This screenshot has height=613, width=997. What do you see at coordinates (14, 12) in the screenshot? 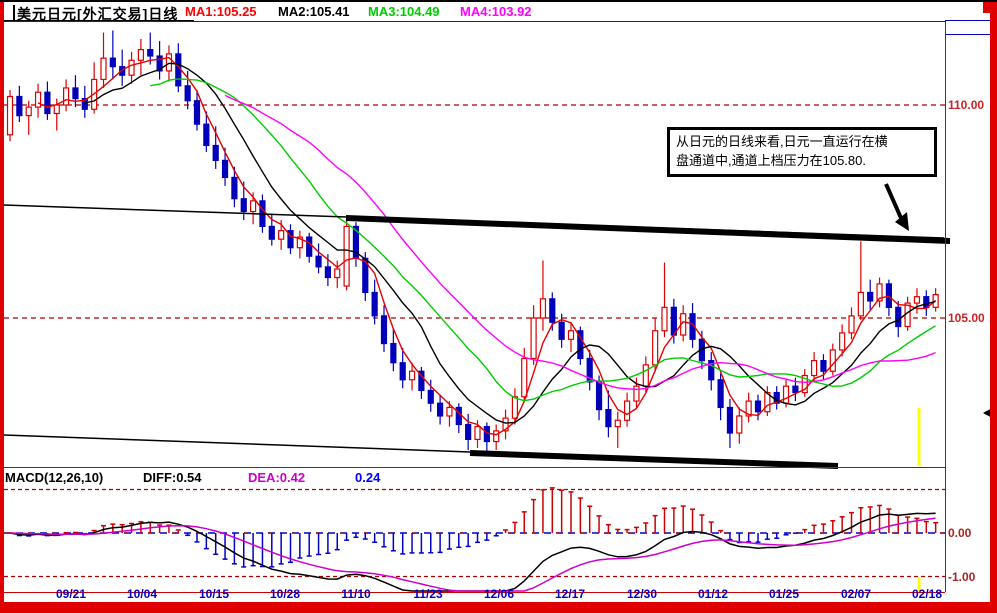
I see `title-tick` at bounding box center [14, 12].